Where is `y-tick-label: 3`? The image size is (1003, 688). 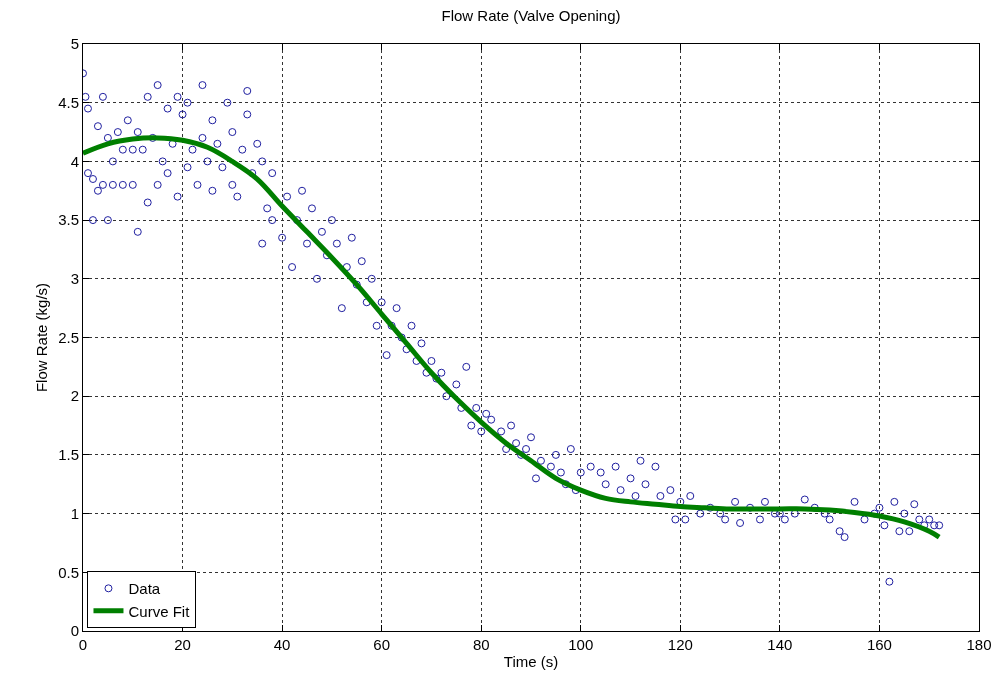
y-tick-label: 3 is located at coordinates (74, 279).